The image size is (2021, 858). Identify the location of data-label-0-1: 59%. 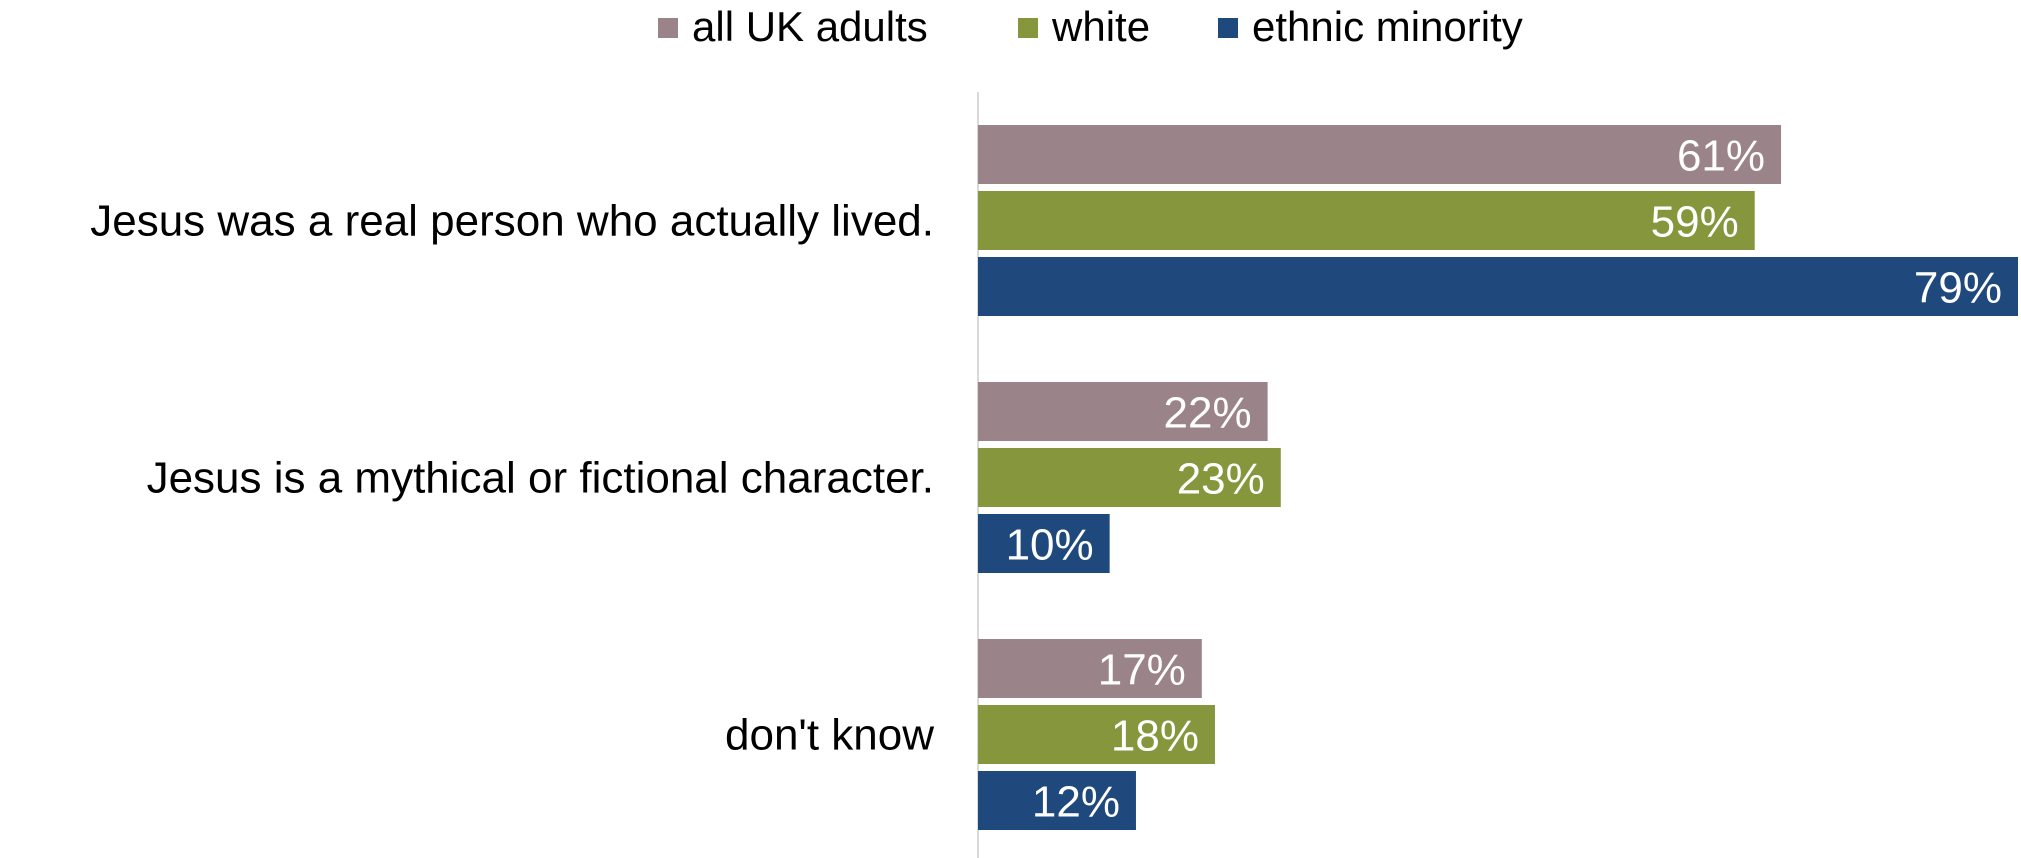
(1695, 222).